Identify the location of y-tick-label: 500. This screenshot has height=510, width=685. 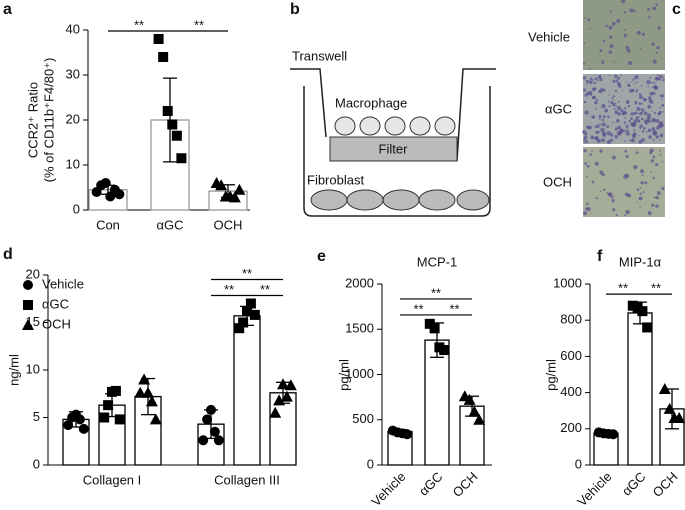
(363, 418).